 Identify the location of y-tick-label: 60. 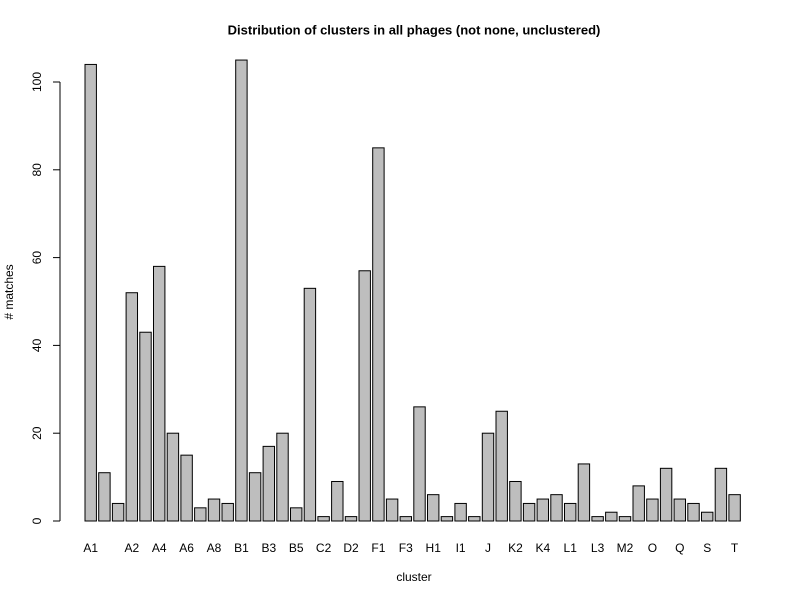
(37, 258).